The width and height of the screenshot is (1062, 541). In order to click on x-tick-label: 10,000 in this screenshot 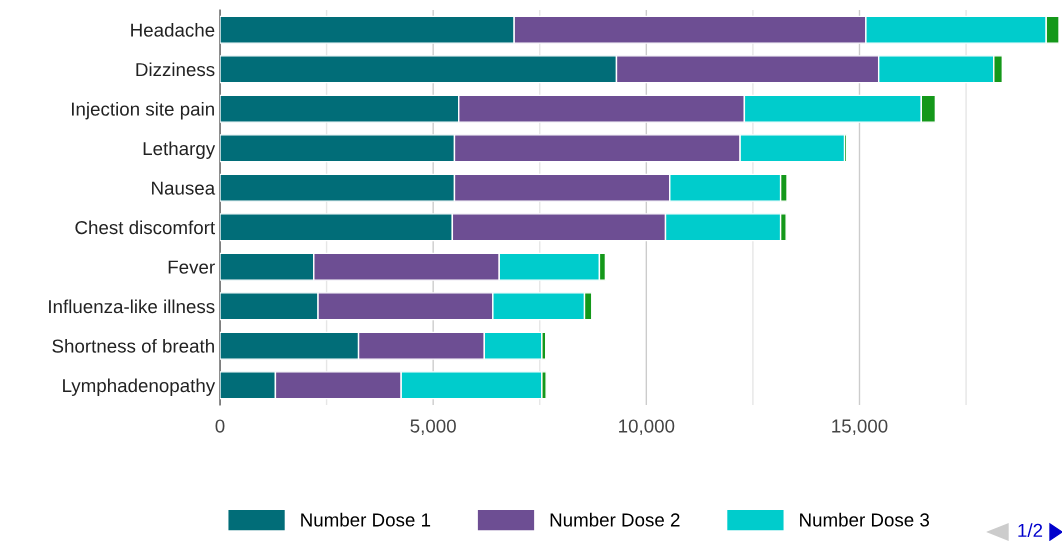, I will do `click(647, 427)`.